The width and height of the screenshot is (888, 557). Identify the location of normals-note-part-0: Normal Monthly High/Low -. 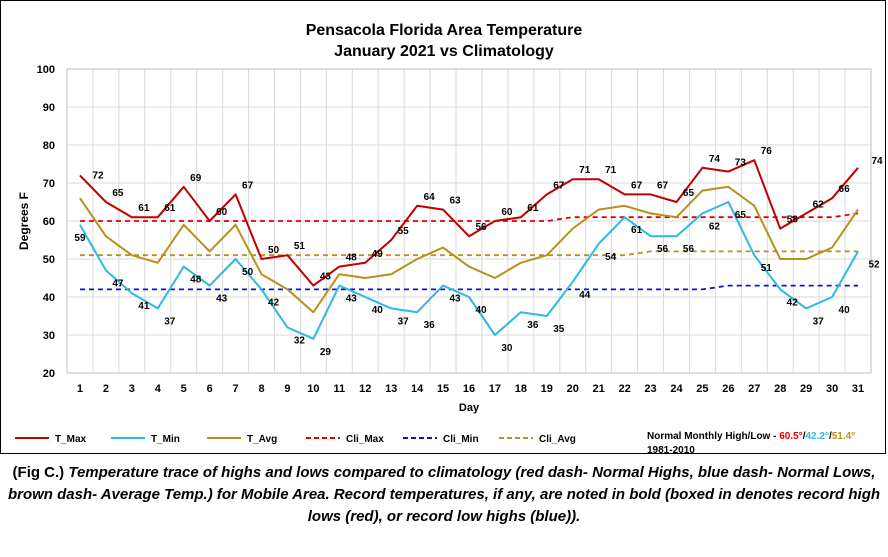
(713, 436).